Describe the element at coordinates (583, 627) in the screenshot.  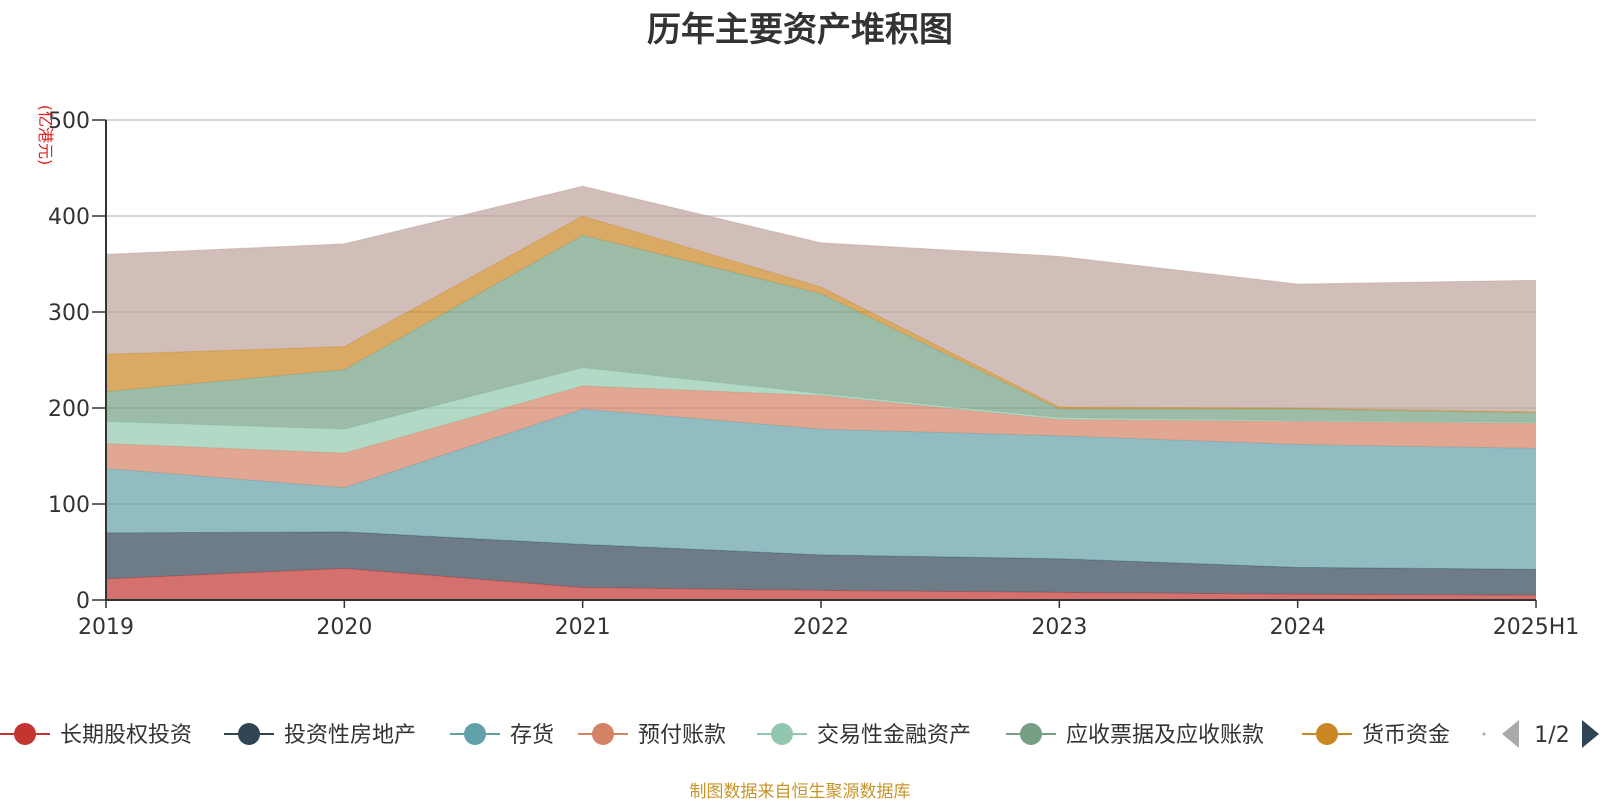
I see `x-tick-label: 2021` at that location.